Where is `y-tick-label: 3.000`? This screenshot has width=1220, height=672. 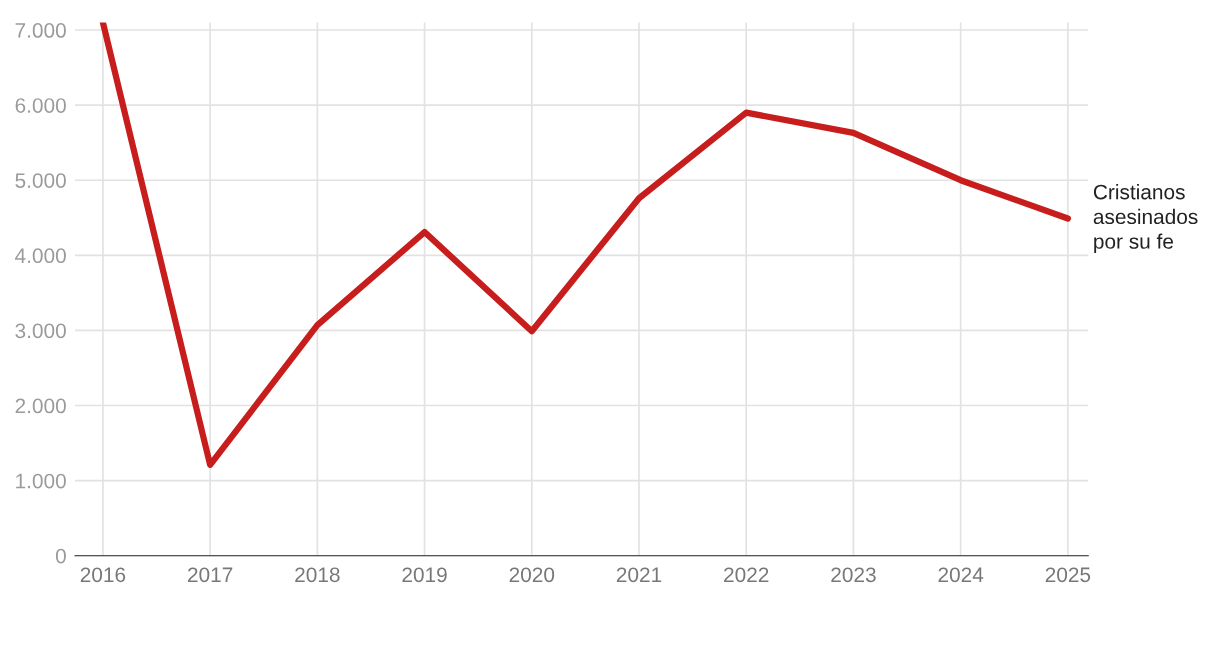 y-tick-label: 3.000 is located at coordinates (40, 331).